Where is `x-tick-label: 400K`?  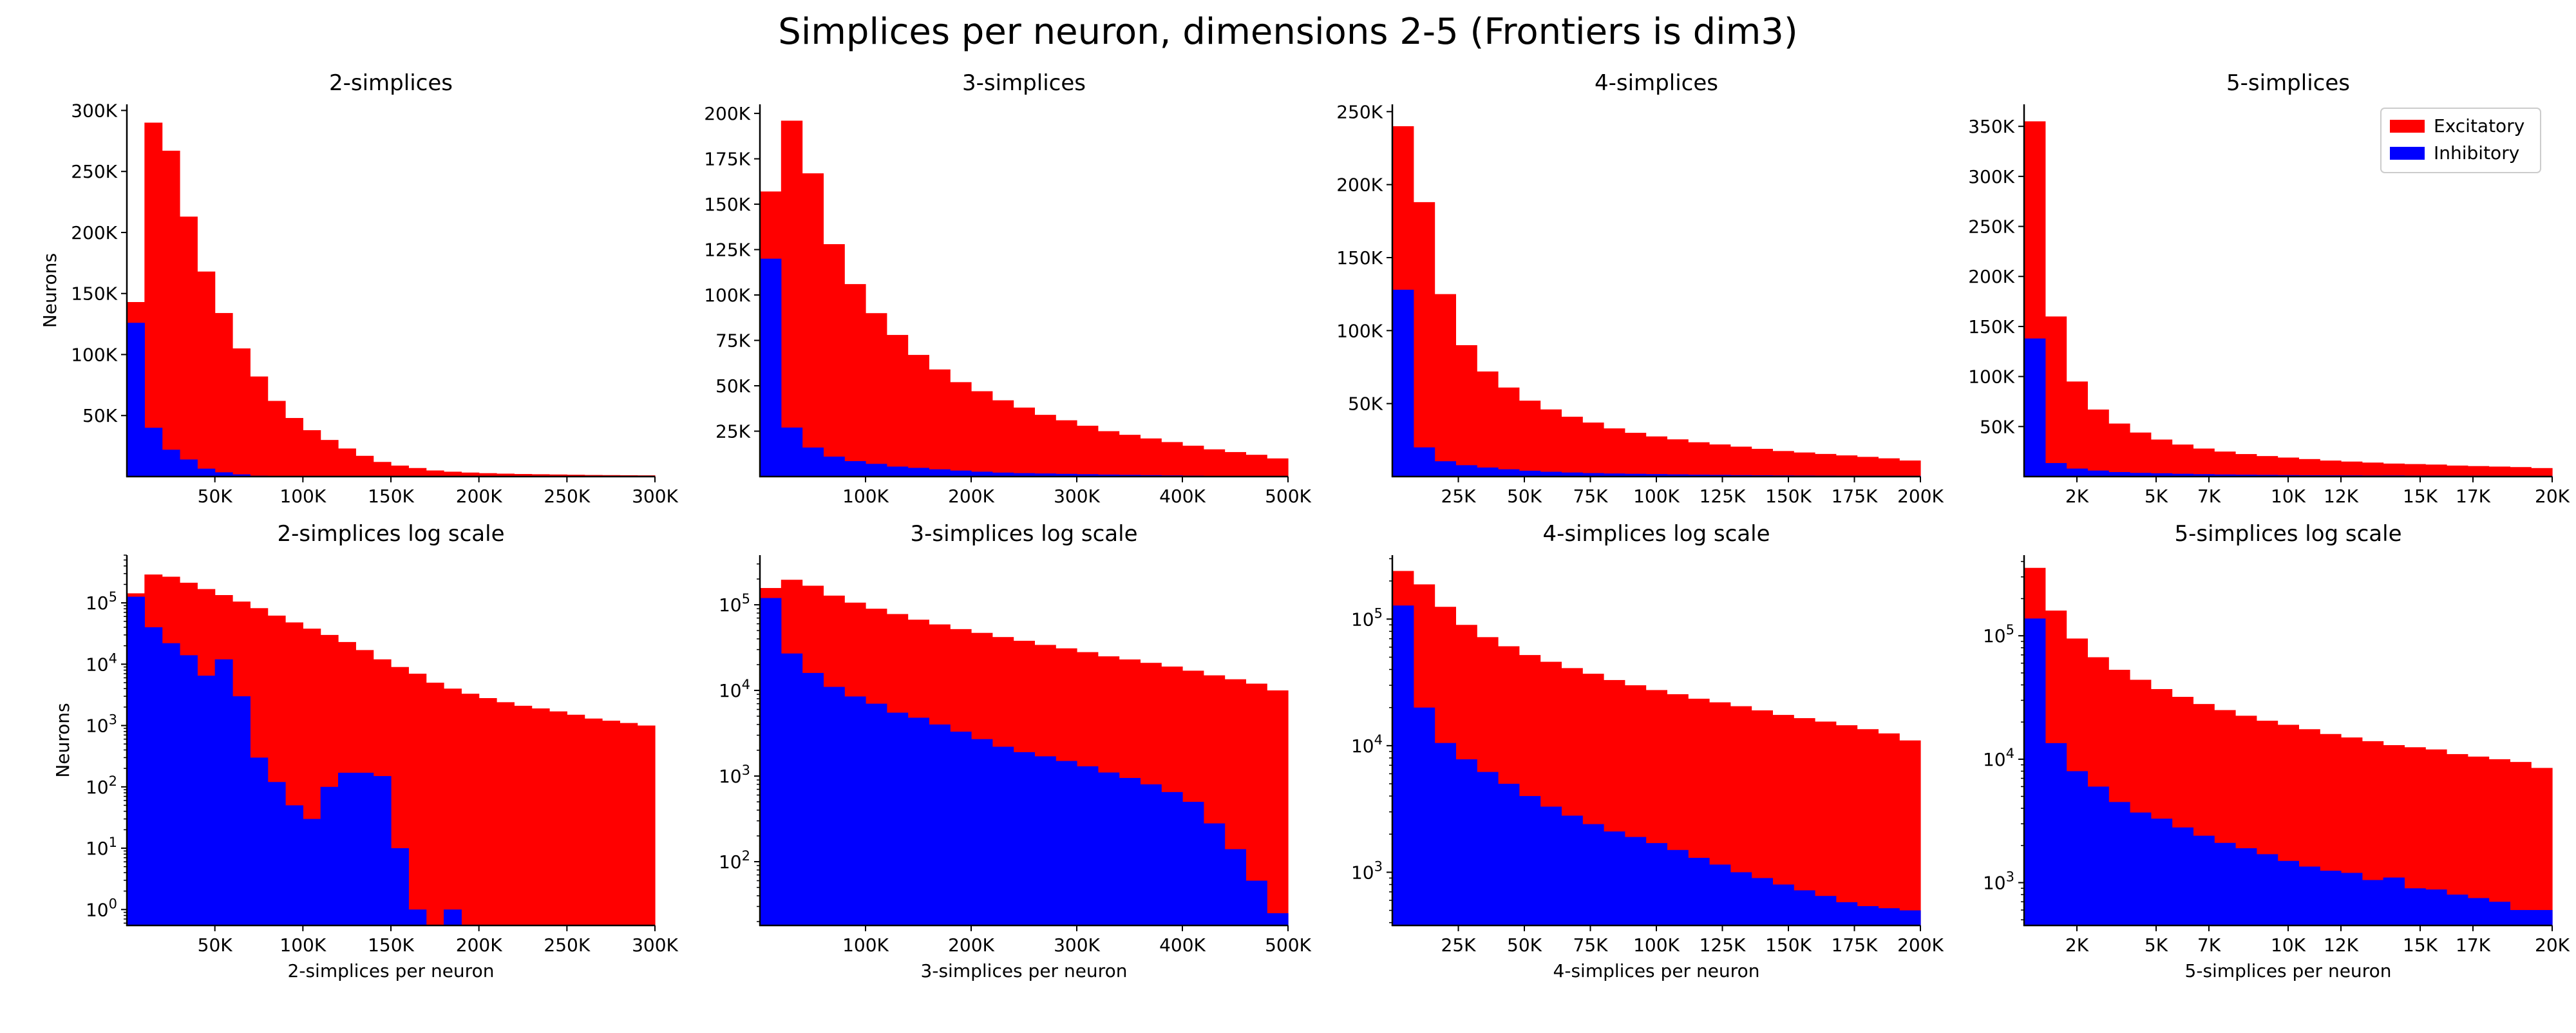
x-tick-label: 400K is located at coordinates (1182, 496).